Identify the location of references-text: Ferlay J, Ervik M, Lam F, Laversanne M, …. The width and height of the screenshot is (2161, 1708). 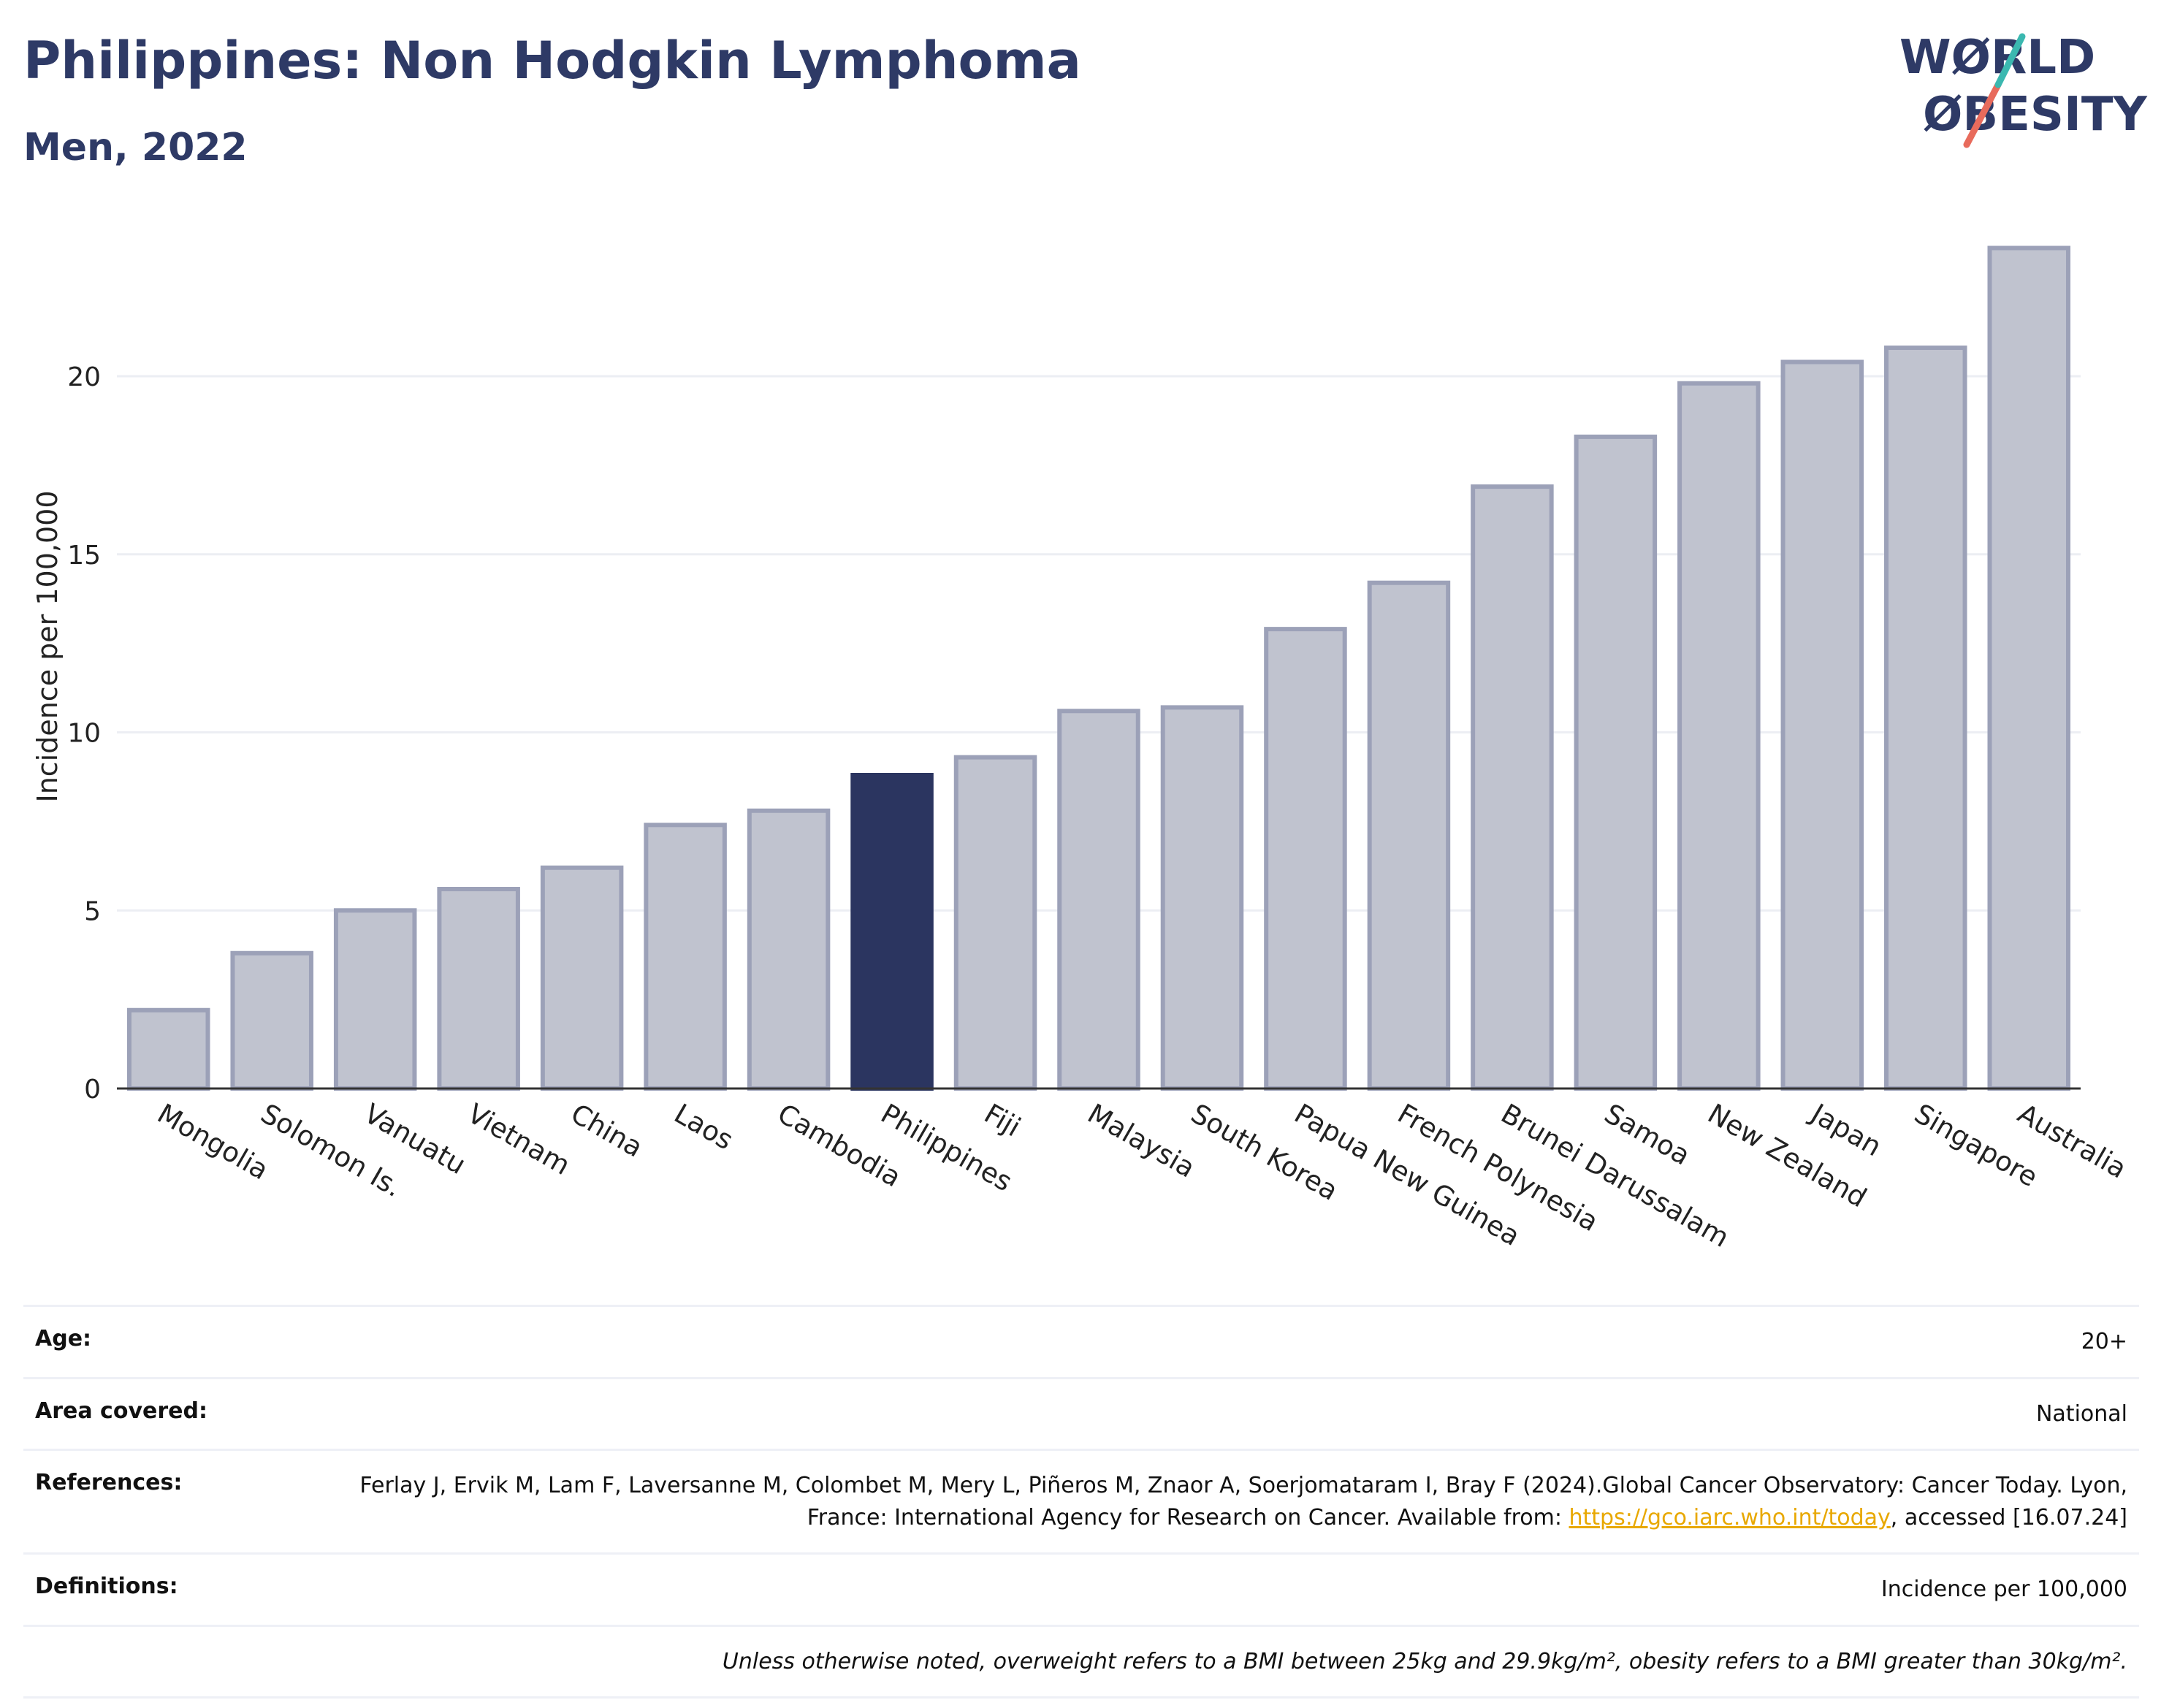
(1243, 1501).